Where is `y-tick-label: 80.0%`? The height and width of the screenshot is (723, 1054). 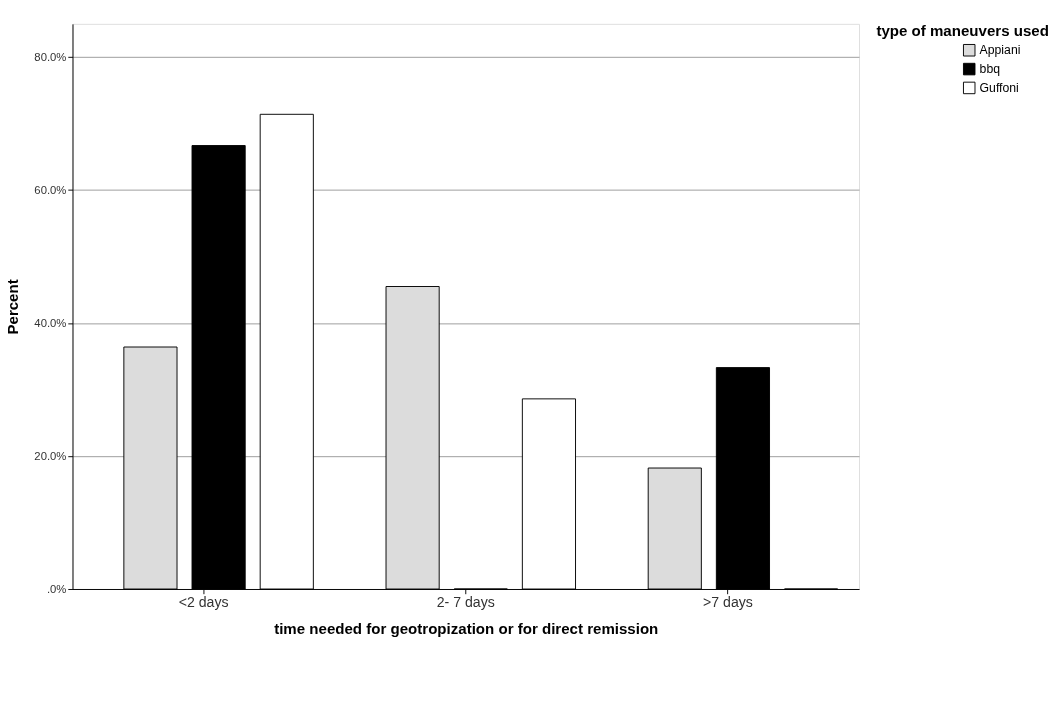
y-tick-label: 80.0% is located at coordinates (50, 57).